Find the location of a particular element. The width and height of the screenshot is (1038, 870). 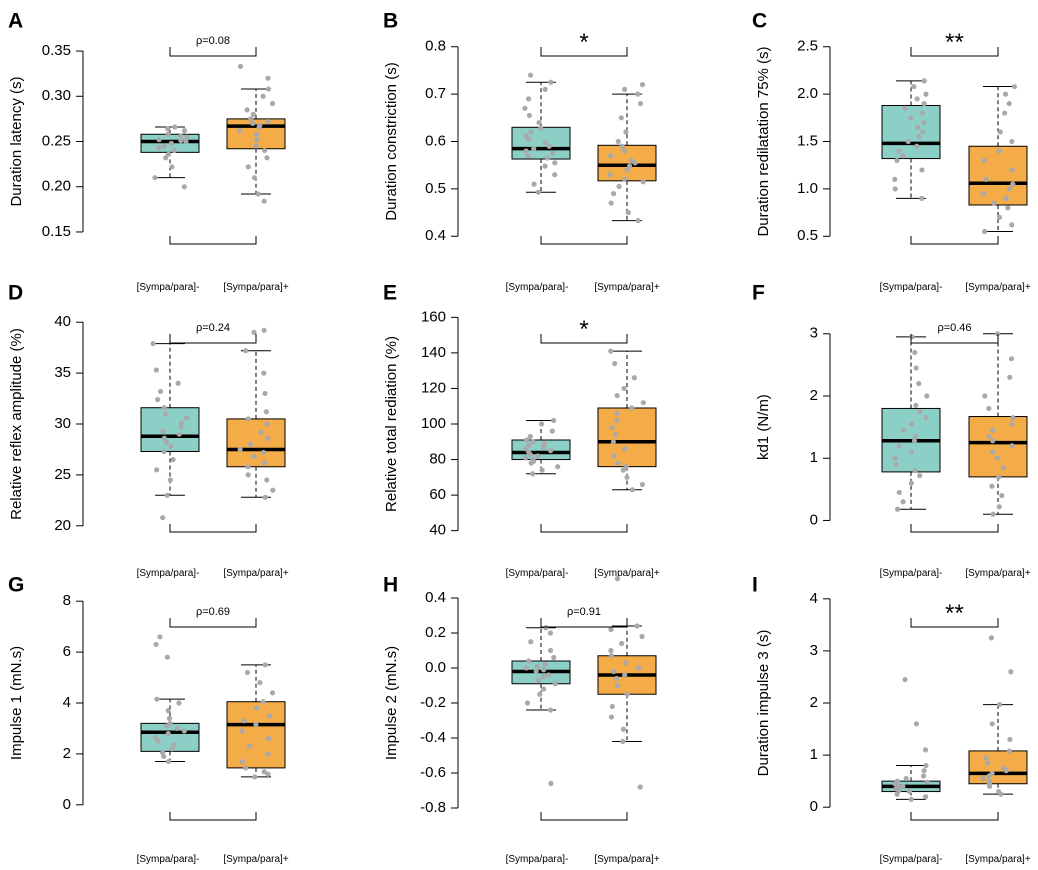

panel-letter: G is located at coordinates (16, 585).